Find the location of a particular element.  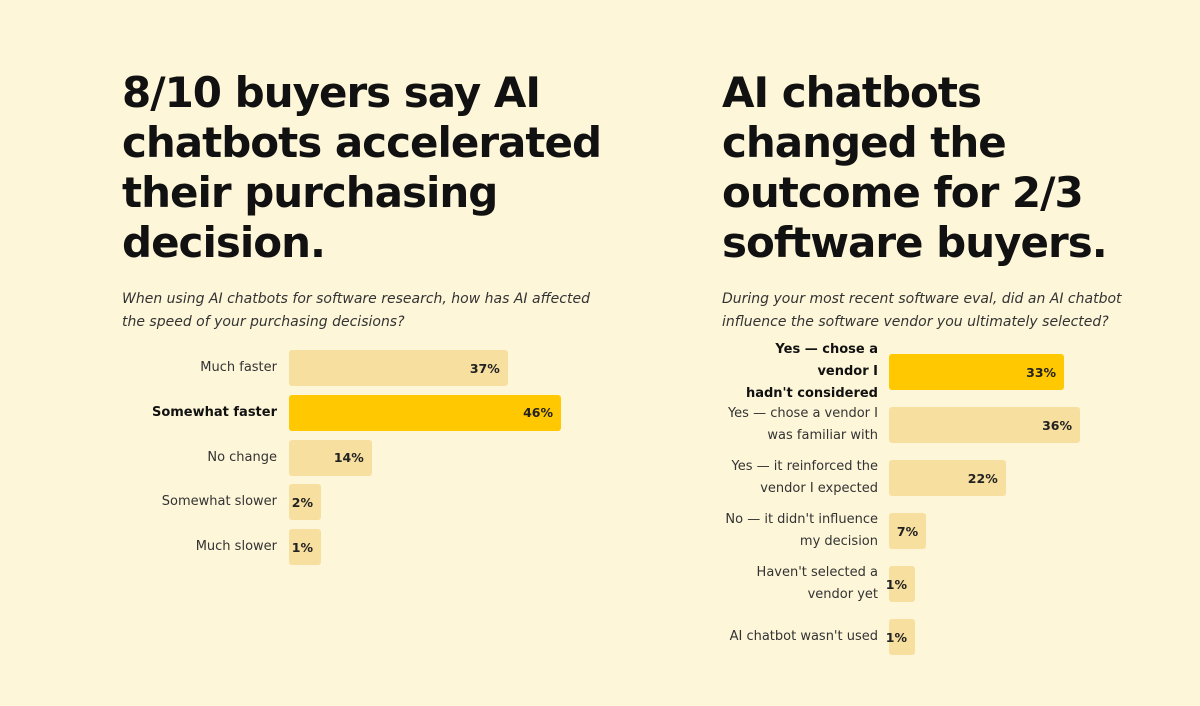

bar-label: No — it didn't influence my decision is located at coordinates (801, 530).